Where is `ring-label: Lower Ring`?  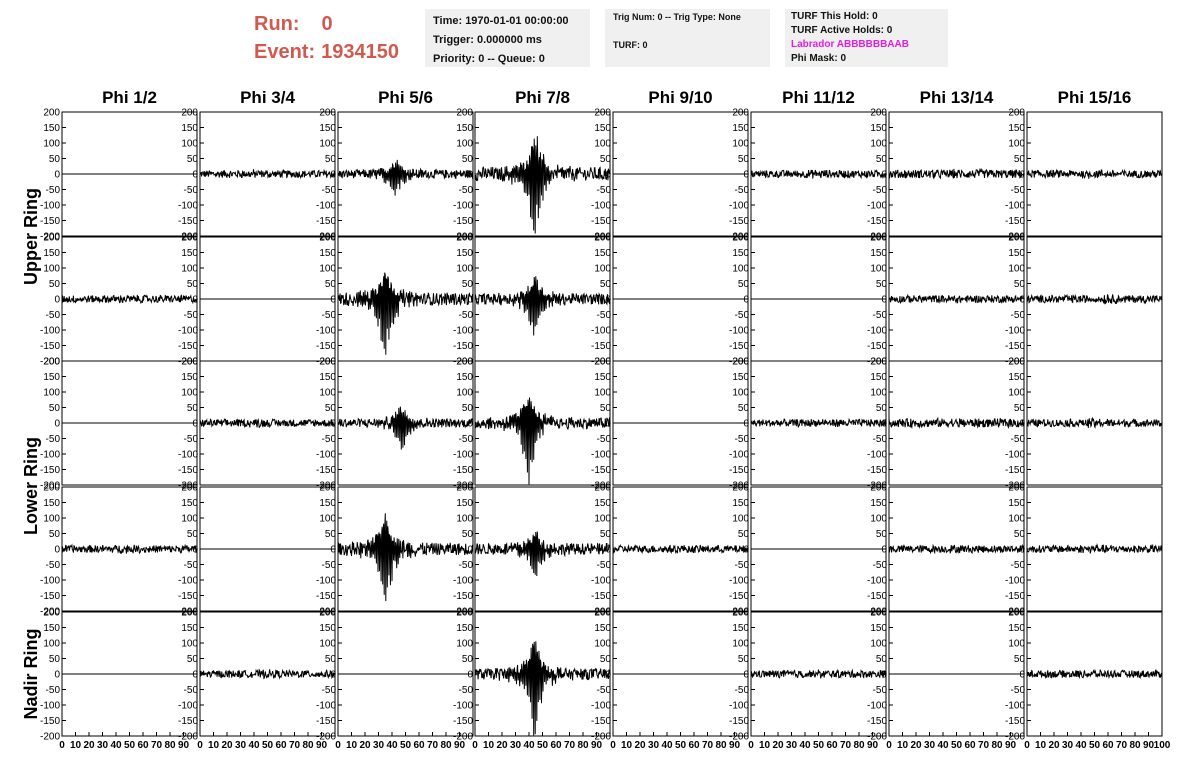
ring-label: Lower Ring is located at coordinates (31, 486).